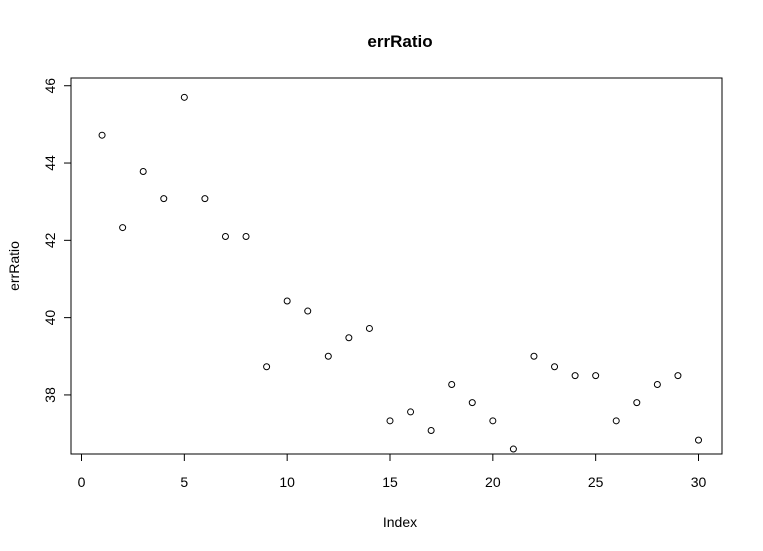  What do you see at coordinates (400, 522) in the screenshot?
I see `x-axis-label: Index` at bounding box center [400, 522].